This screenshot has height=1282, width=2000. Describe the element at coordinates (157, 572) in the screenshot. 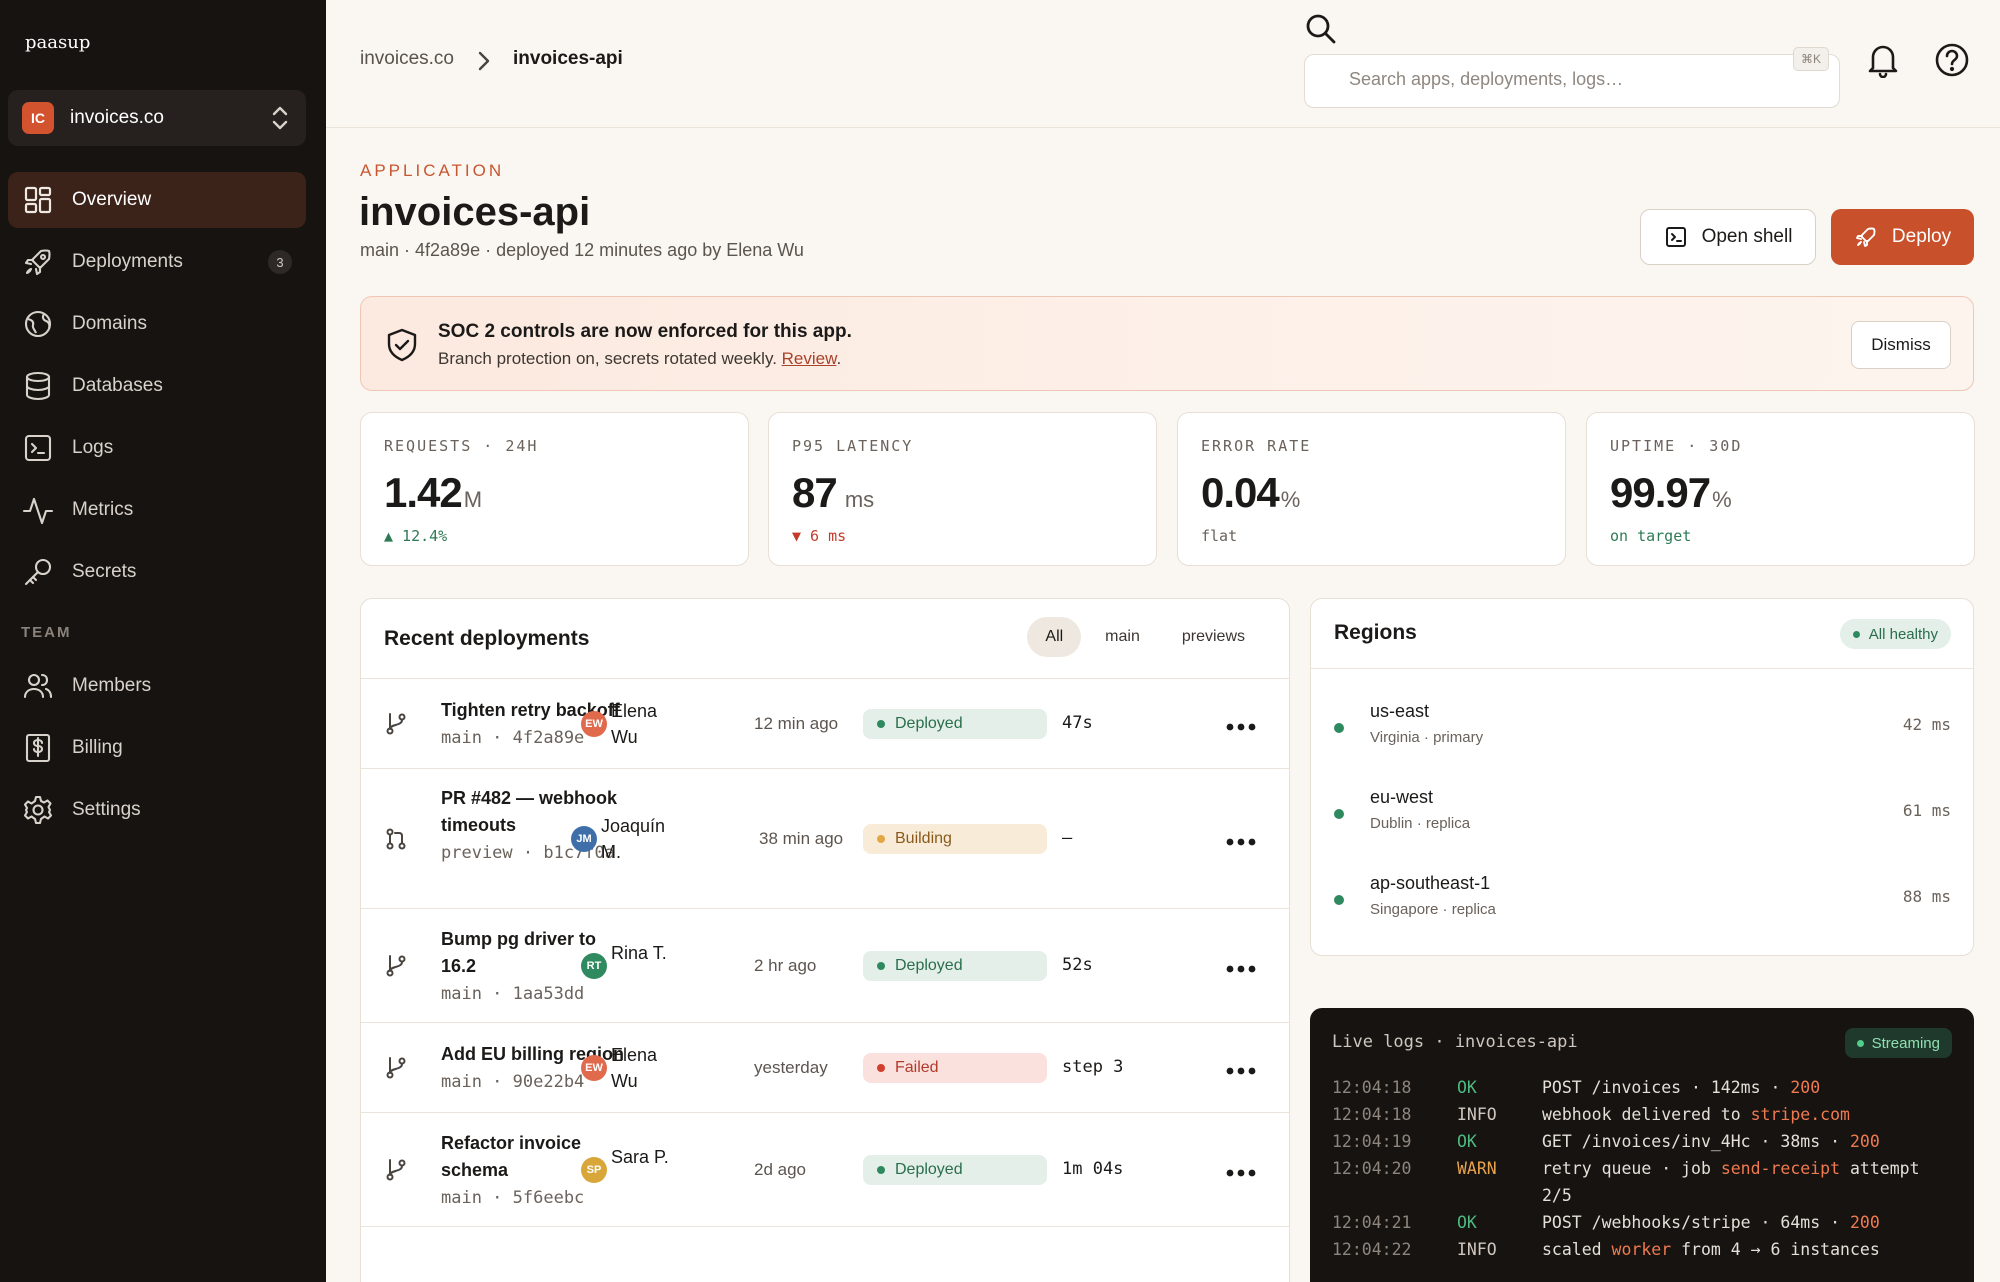

I see `sidebar-item-secrets: Secrets` at that location.